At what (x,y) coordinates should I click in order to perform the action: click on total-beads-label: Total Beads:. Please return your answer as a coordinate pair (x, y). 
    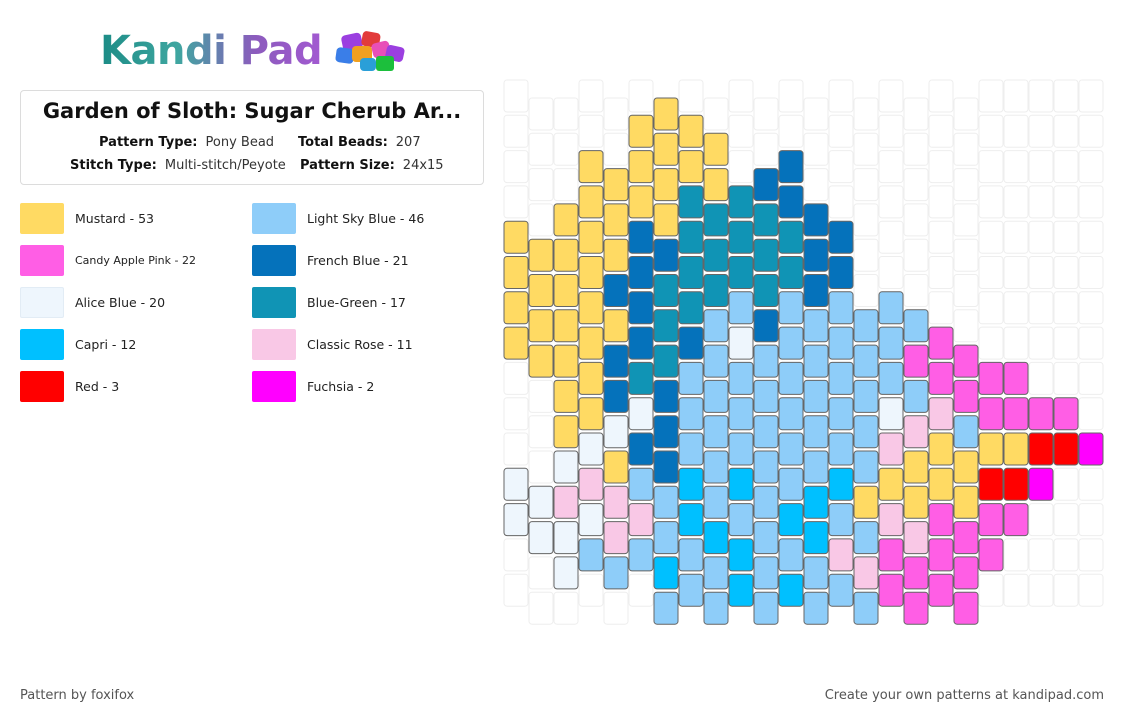
    Looking at the image, I should click on (343, 142).